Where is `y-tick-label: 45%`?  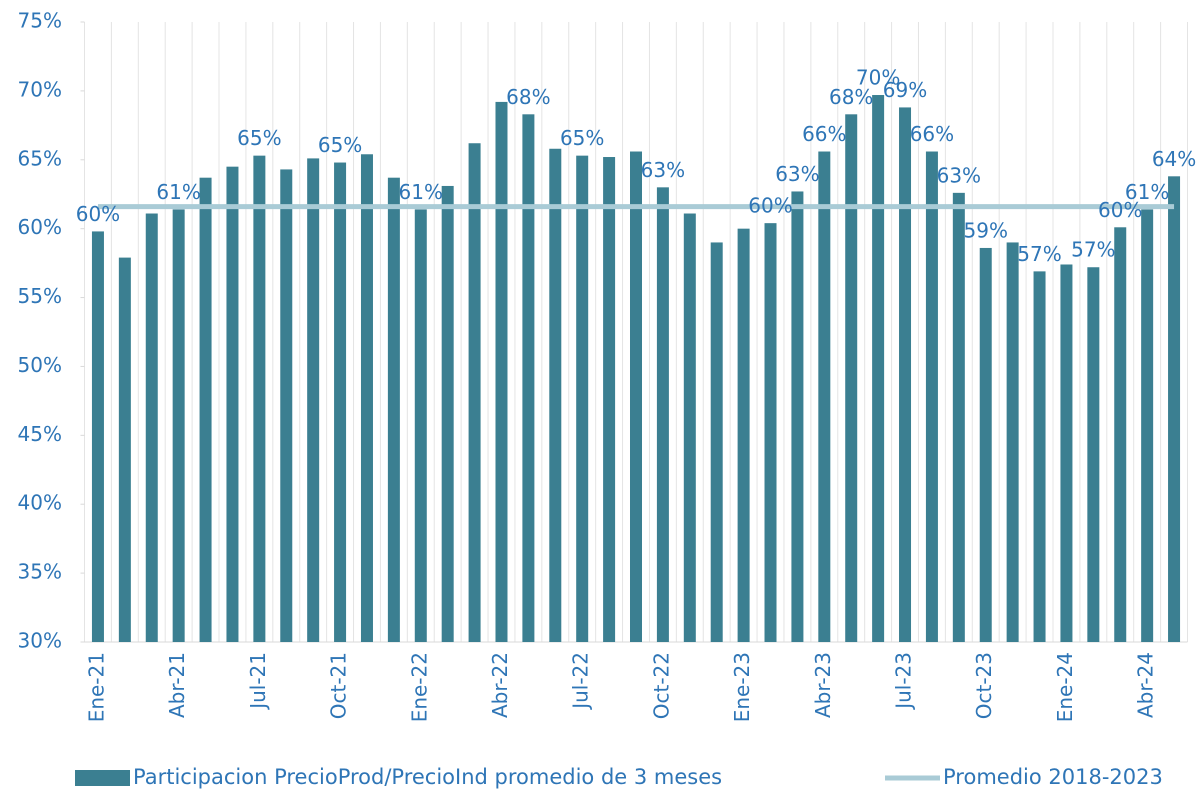 y-tick-label: 45% is located at coordinates (40, 434).